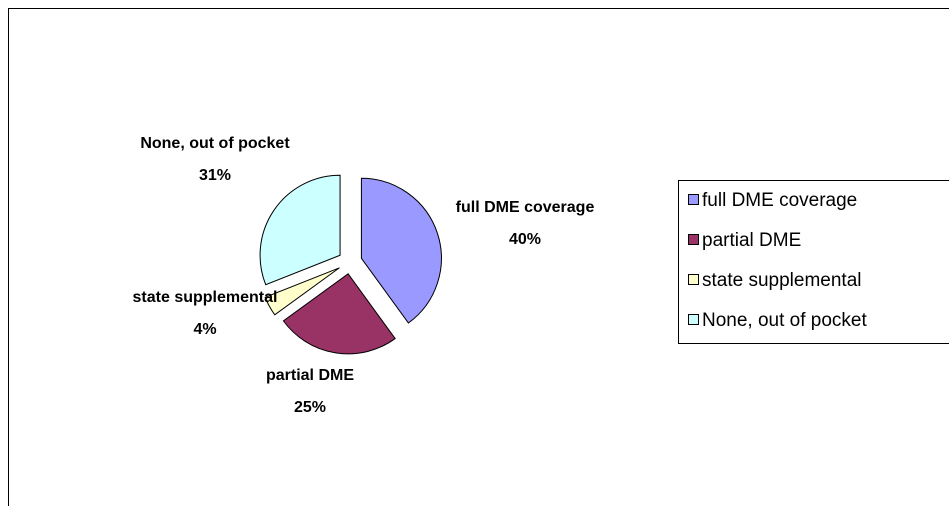  What do you see at coordinates (782, 280) in the screenshot?
I see `legend-label: state supplemental` at bounding box center [782, 280].